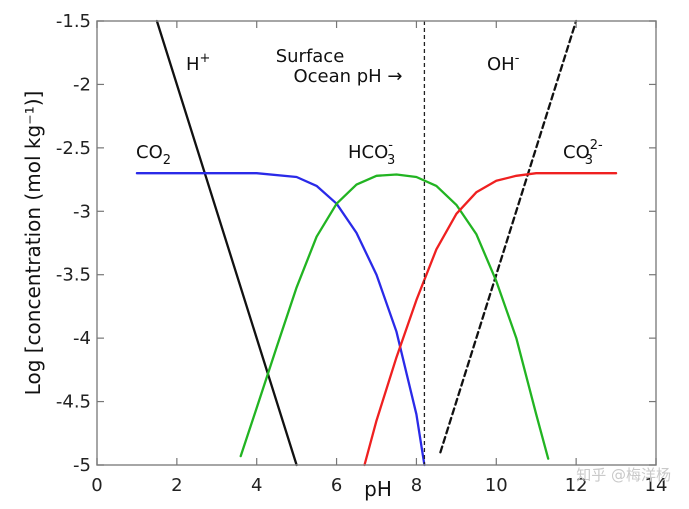 The height and width of the screenshot is (509, 689). Describe the element at coordinates (496, 485) in the screenshot. I see `x-tick-label: 10` at that location.